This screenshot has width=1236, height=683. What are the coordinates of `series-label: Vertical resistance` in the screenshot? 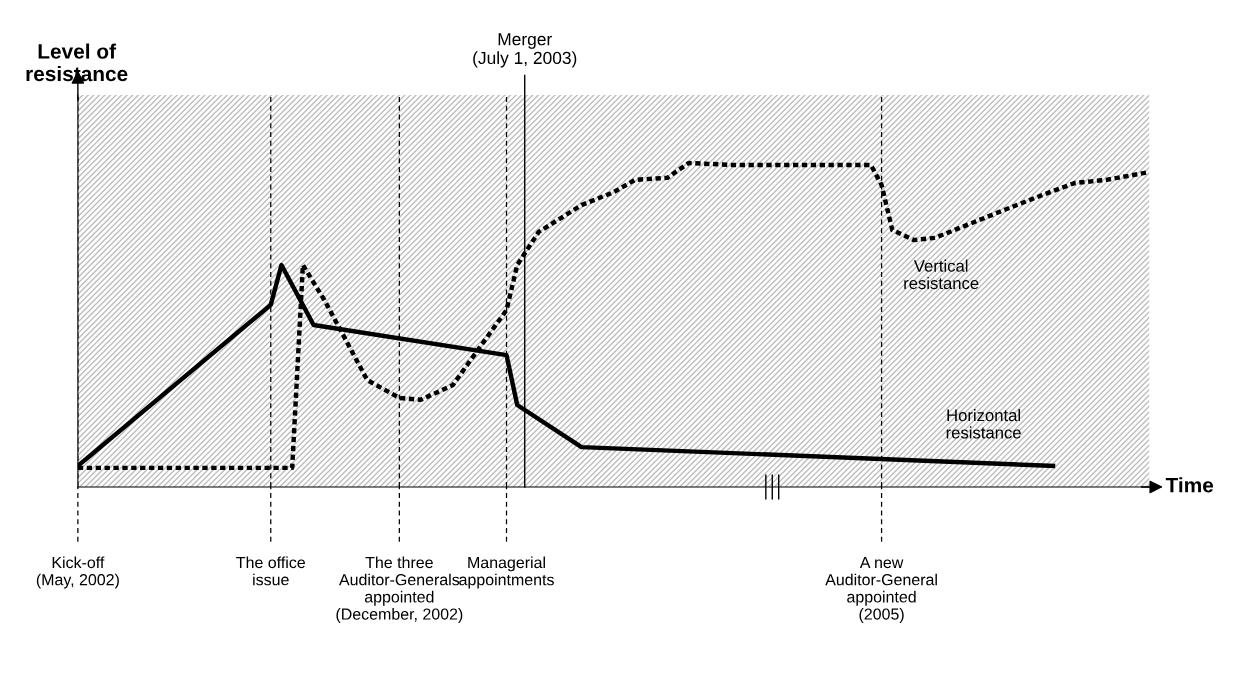 It's located at (941, 274).